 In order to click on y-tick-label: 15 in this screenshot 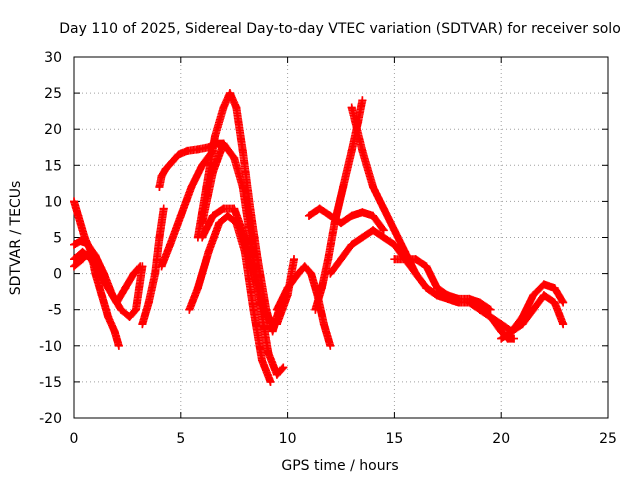, I will do `click(53, 166)`.